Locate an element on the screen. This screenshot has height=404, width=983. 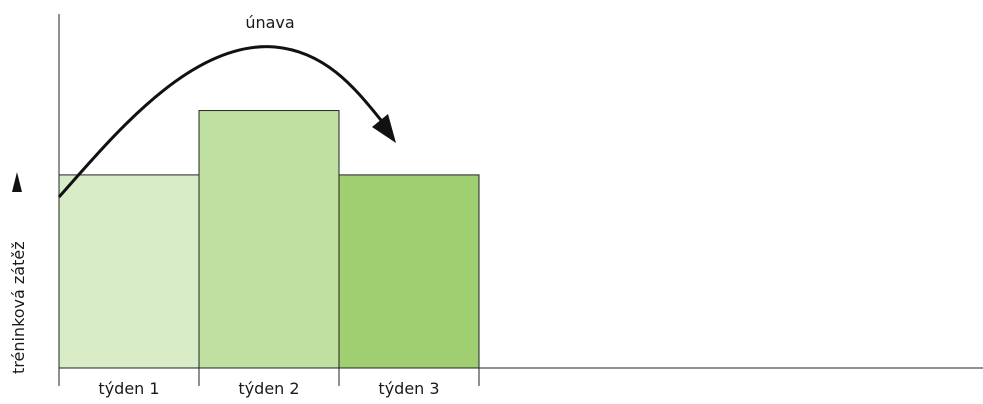
x-tick-label-2: týden 2 is located at coordinates (268, 388).